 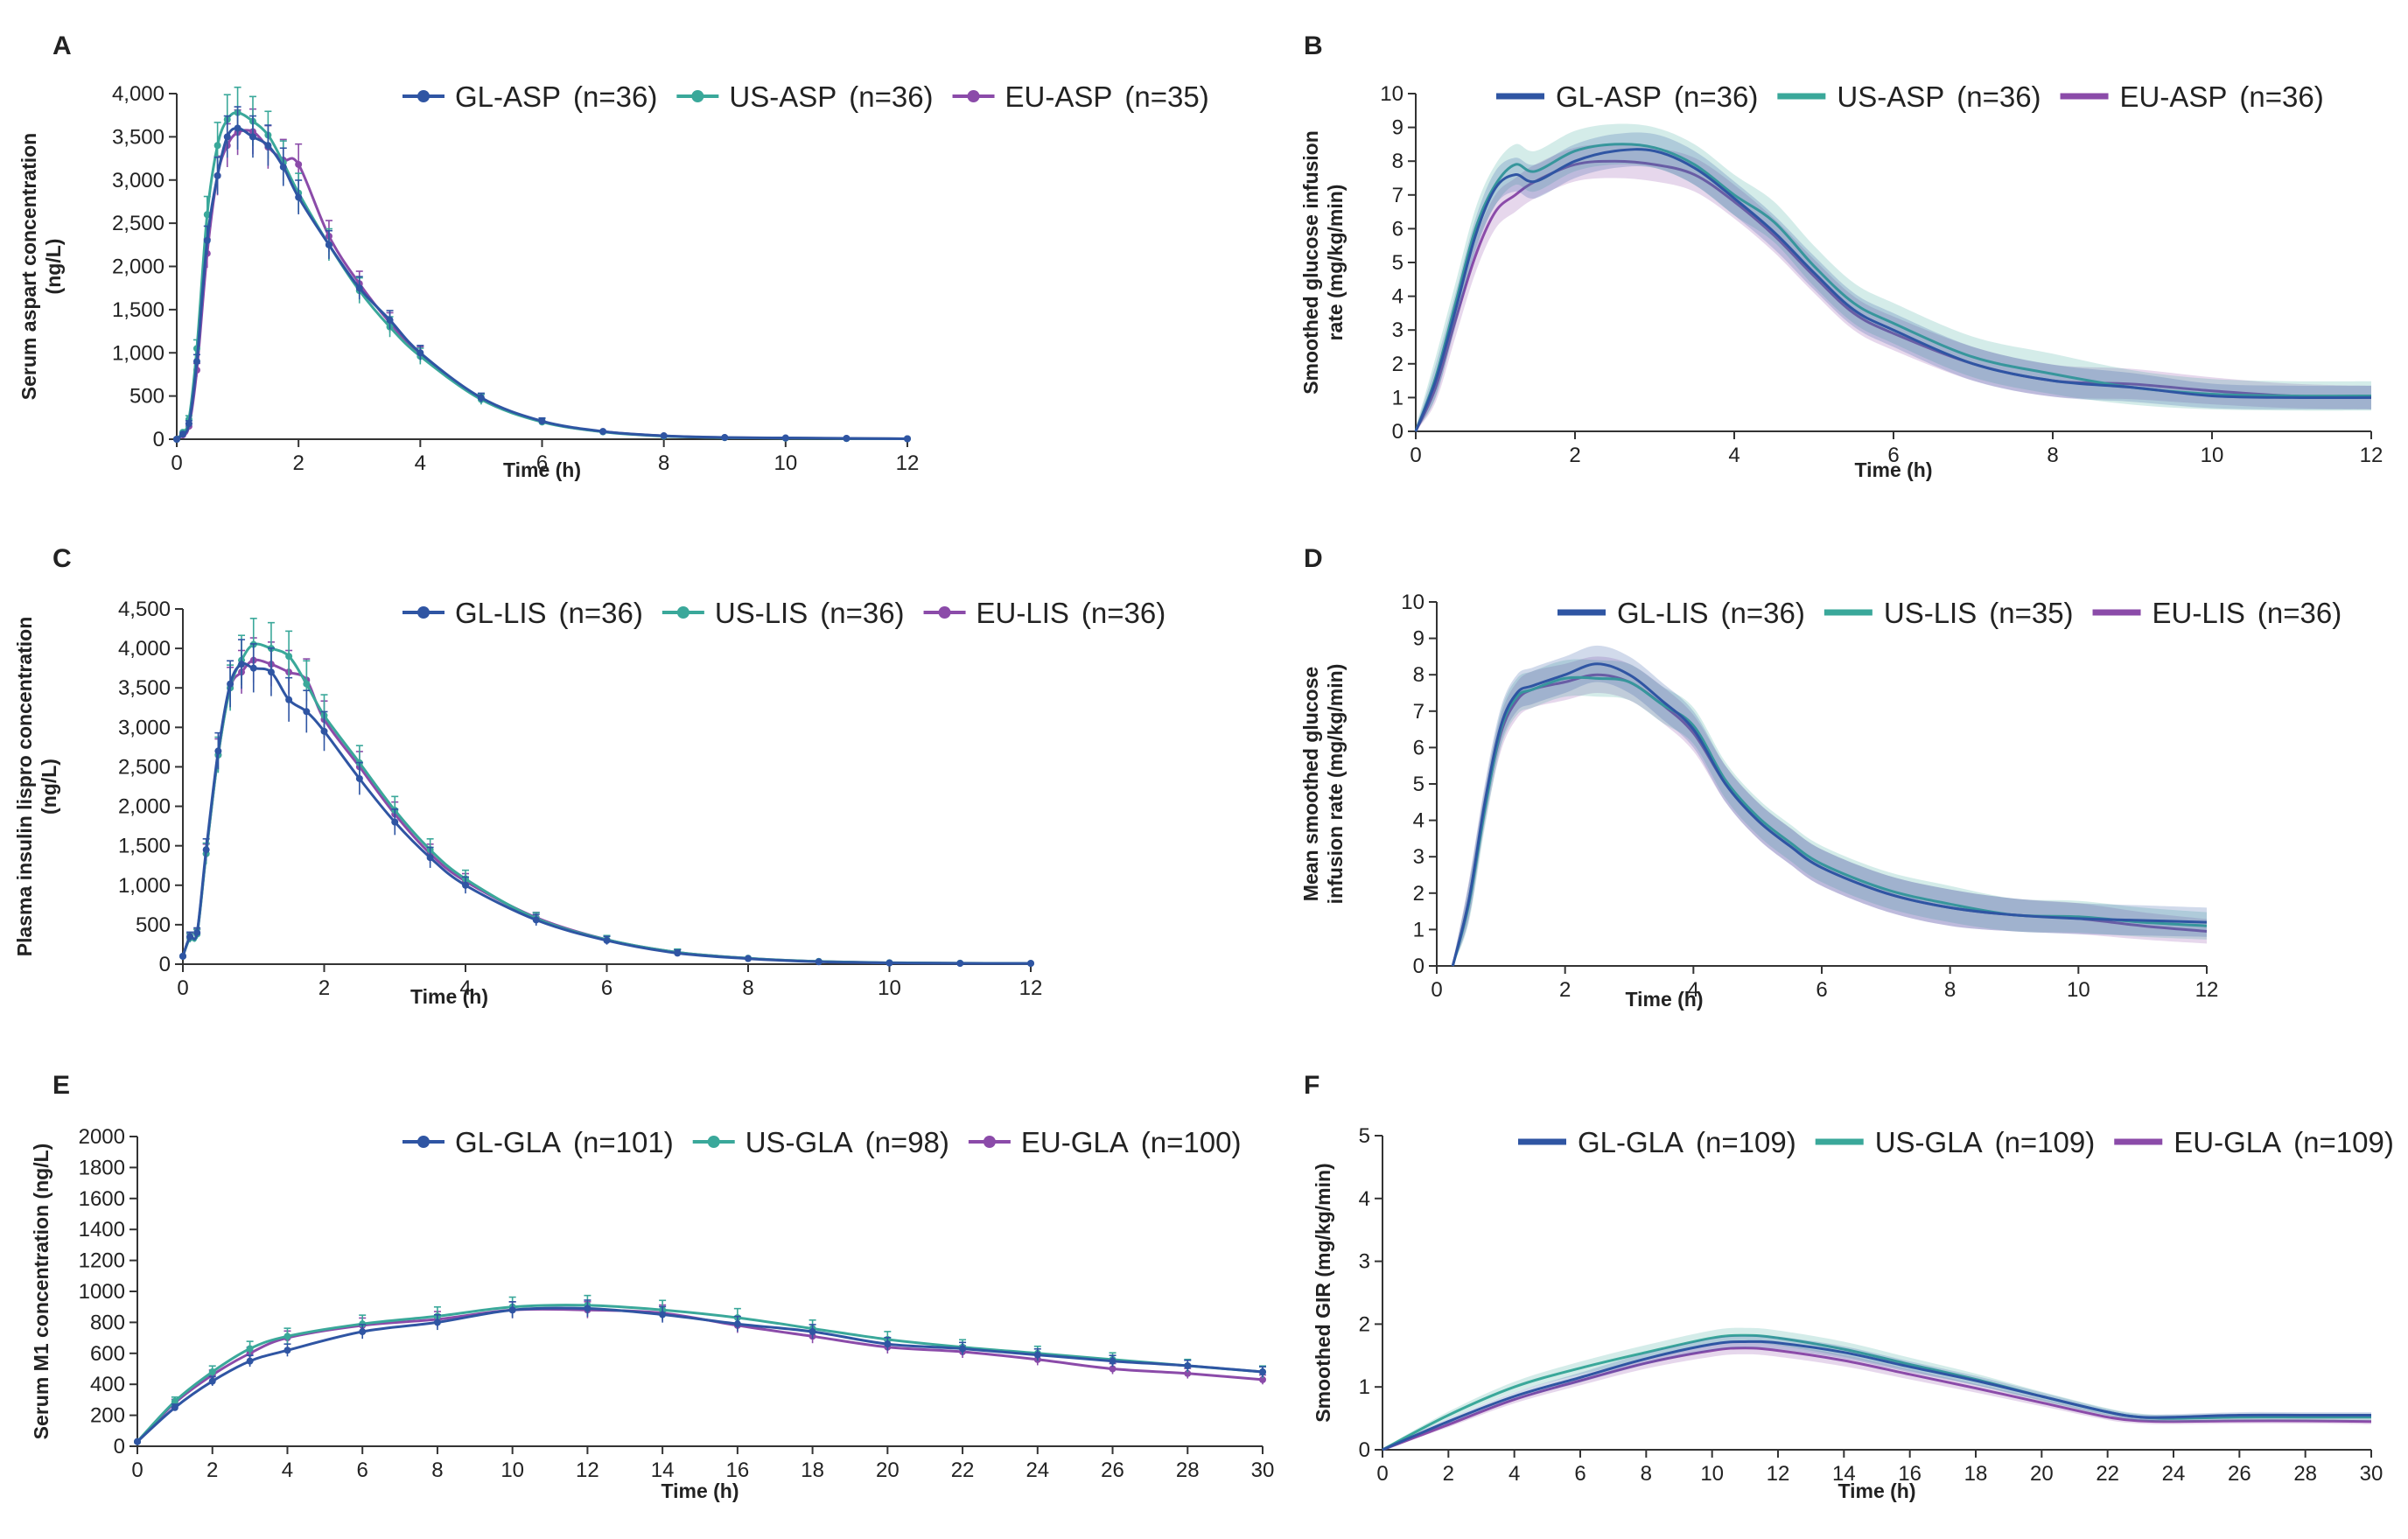 I want to click on y-tick-label: 6, so click(x=1398, y=229).